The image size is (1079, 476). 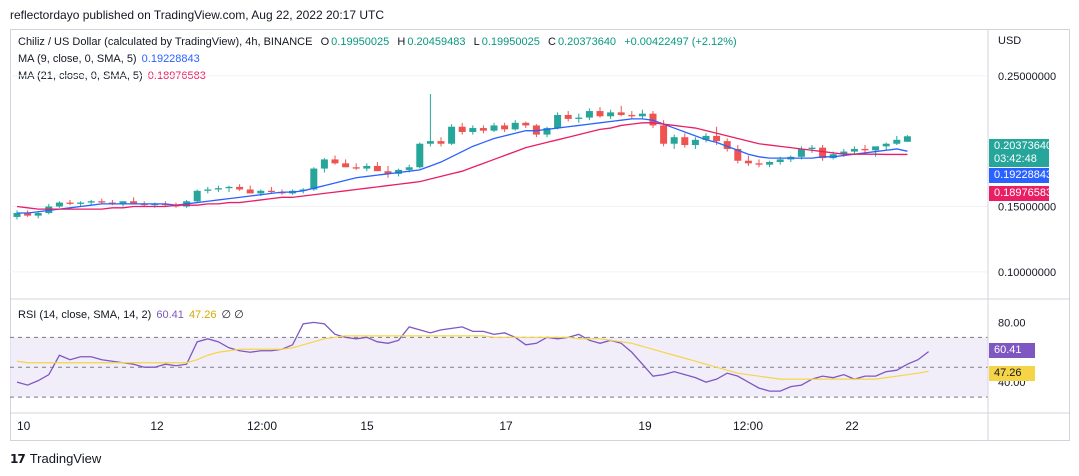 I want to click on last-price-tag: 0.20373640 03:42:48, so click(x=1021, y=153).